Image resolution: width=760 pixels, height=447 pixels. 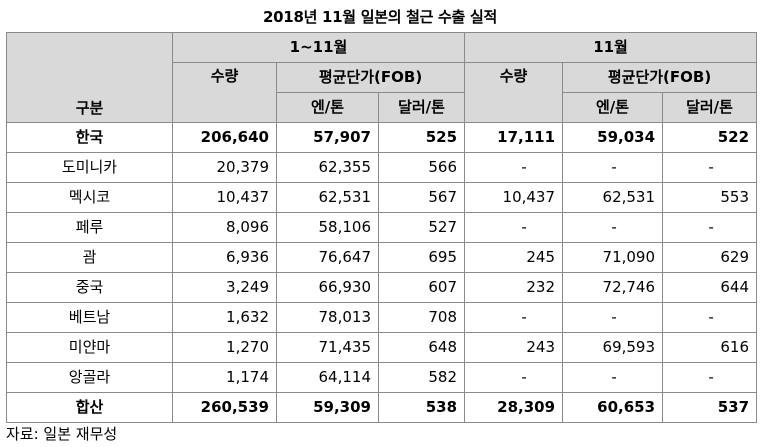 What do you see at coordinates (421, 107) in the screenshot?
I see `ytd-usd-header: 달러/톤` at bounding box center [421, 107].